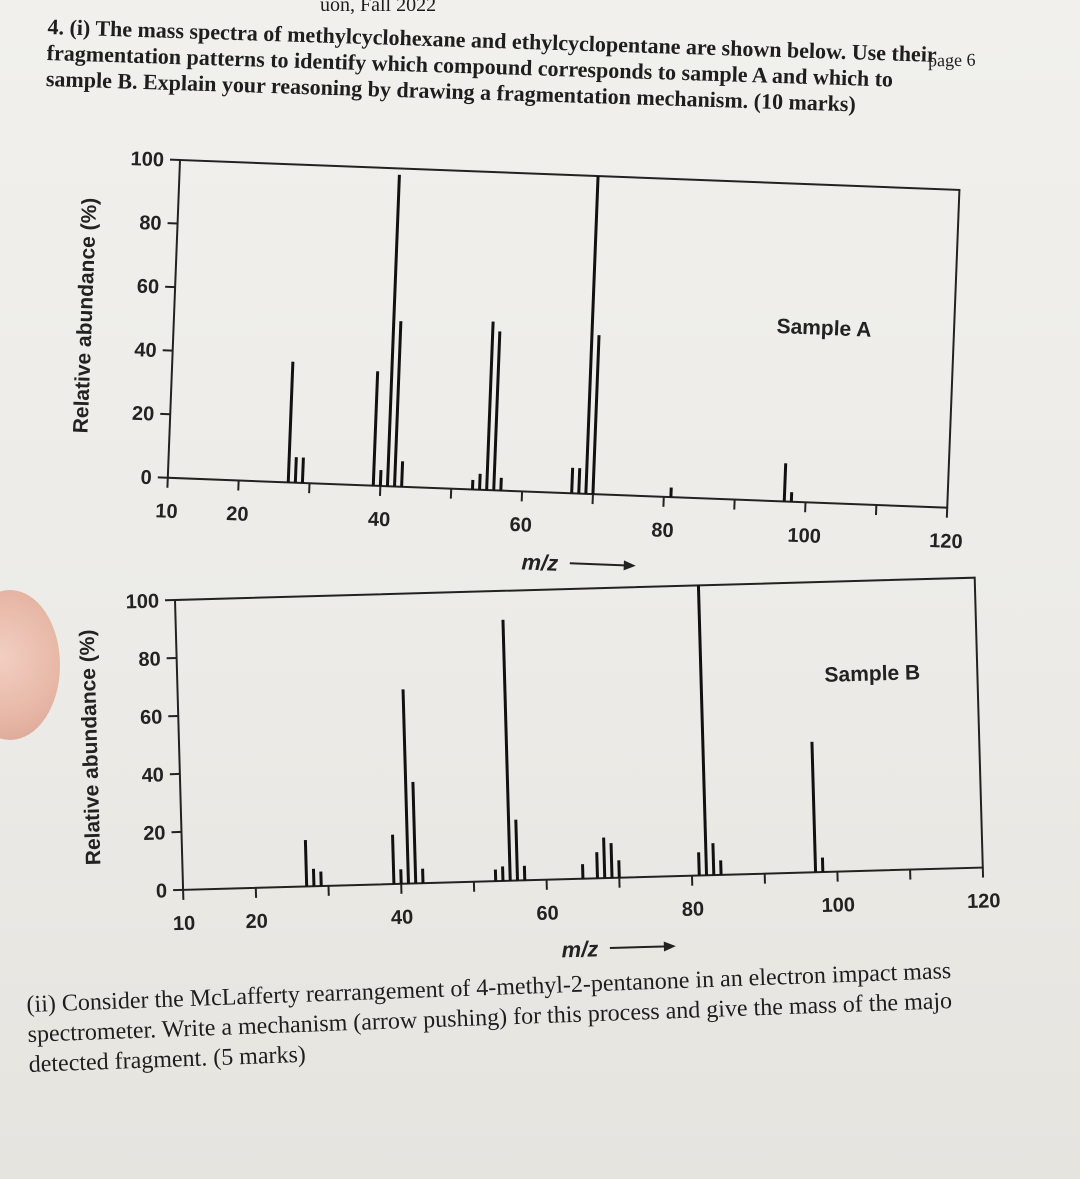 The image size is (1080, 1179). What do you see at coordinates (378, 8) in the screenshot?
I see `course-header: uon, Fall 2022` at bounding box center [378, 8].